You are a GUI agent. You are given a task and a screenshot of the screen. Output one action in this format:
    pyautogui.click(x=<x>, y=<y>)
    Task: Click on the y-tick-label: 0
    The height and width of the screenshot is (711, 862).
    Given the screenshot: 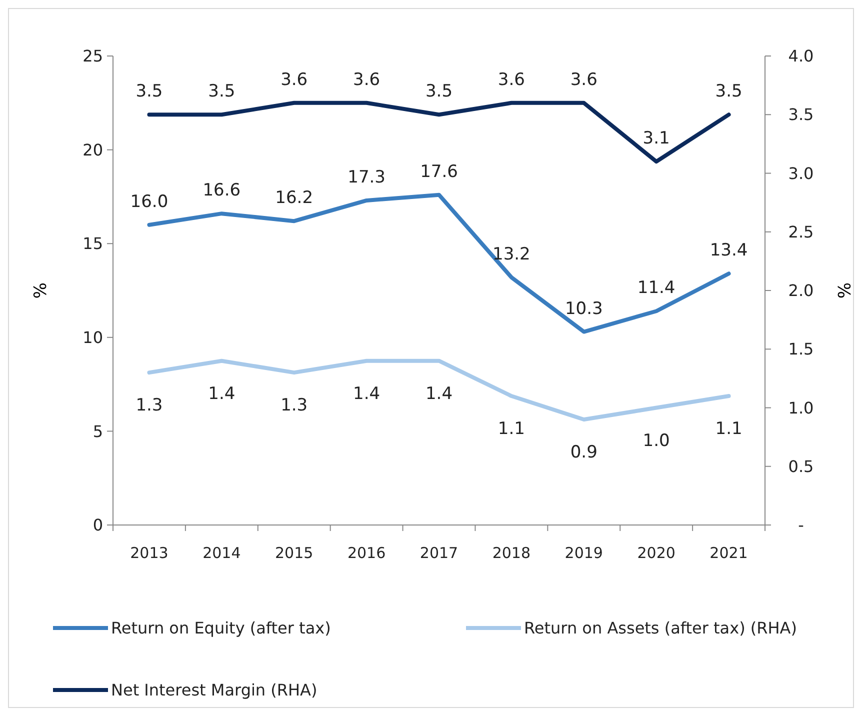 What is the action you would take?
    pyautogui.click(x=97, y=525)
    